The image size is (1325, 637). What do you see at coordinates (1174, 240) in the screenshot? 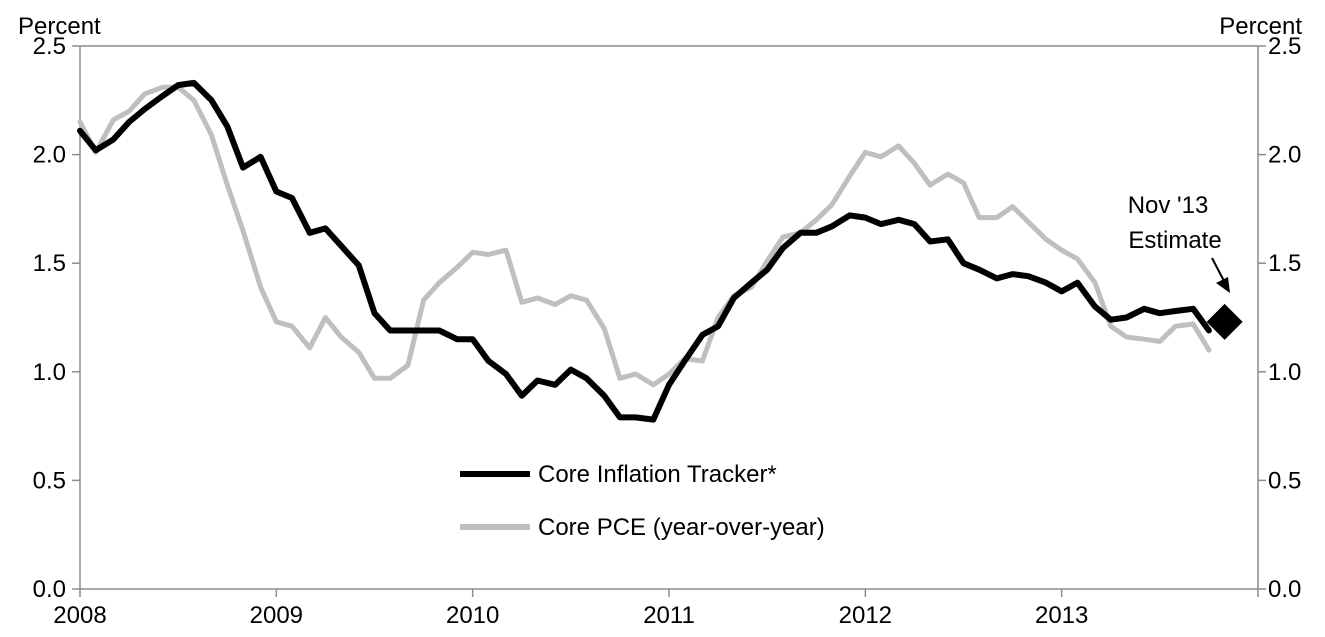
I see `annotation-line-2: Estimate` at bounding box center [1174, 240].